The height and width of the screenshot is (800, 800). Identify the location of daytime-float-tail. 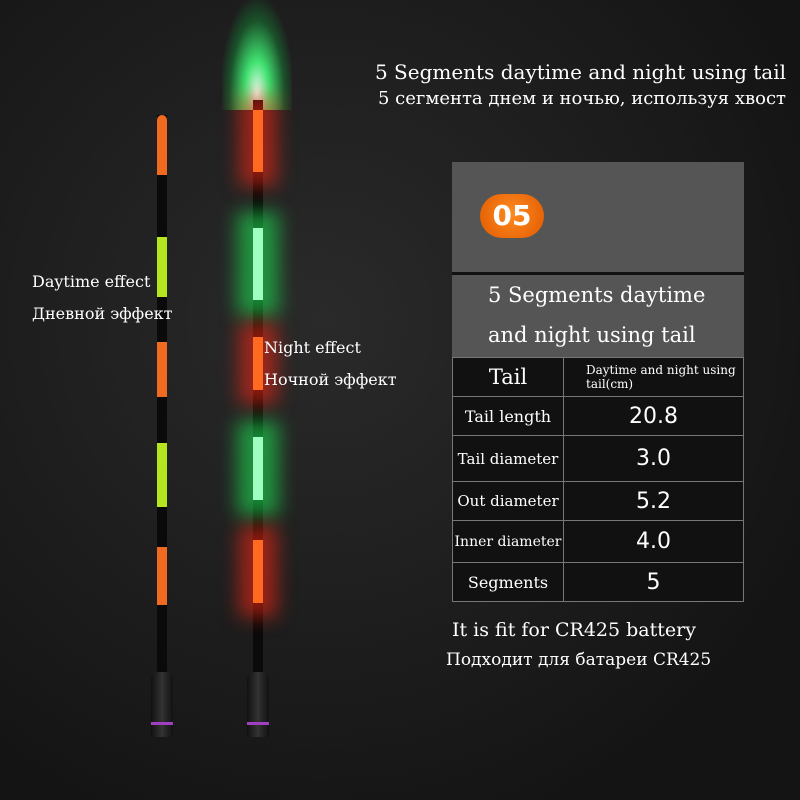
(162, 395).